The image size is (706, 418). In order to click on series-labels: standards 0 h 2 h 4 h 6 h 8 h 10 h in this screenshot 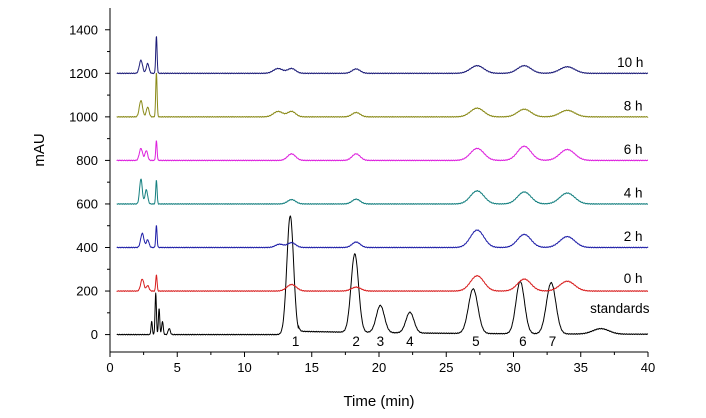, I will do `click(620, 185)`.